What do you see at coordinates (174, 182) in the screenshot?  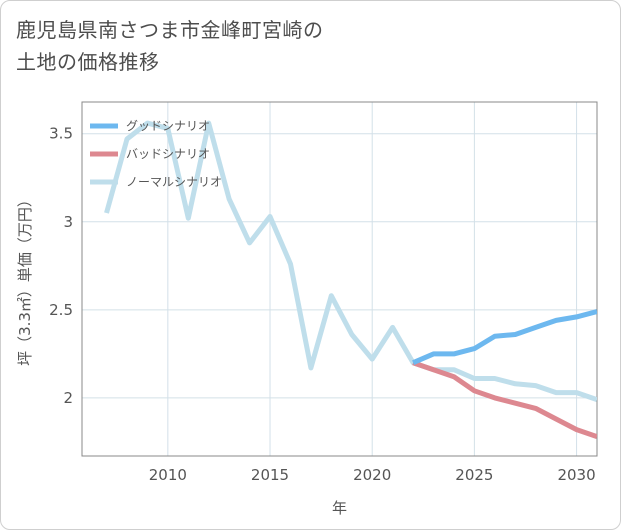 I see `legend-label-2: ノーマルシナリオ` at bounding box center [174, 182].